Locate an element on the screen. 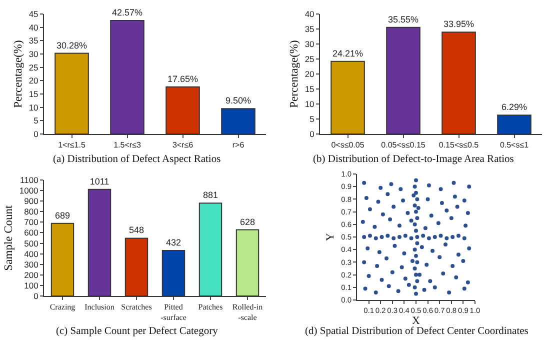 The height and width of the screenshot is (340, 550). x-tick-label: 0.05<s≤0.15 is located at coordinates (403, 145).